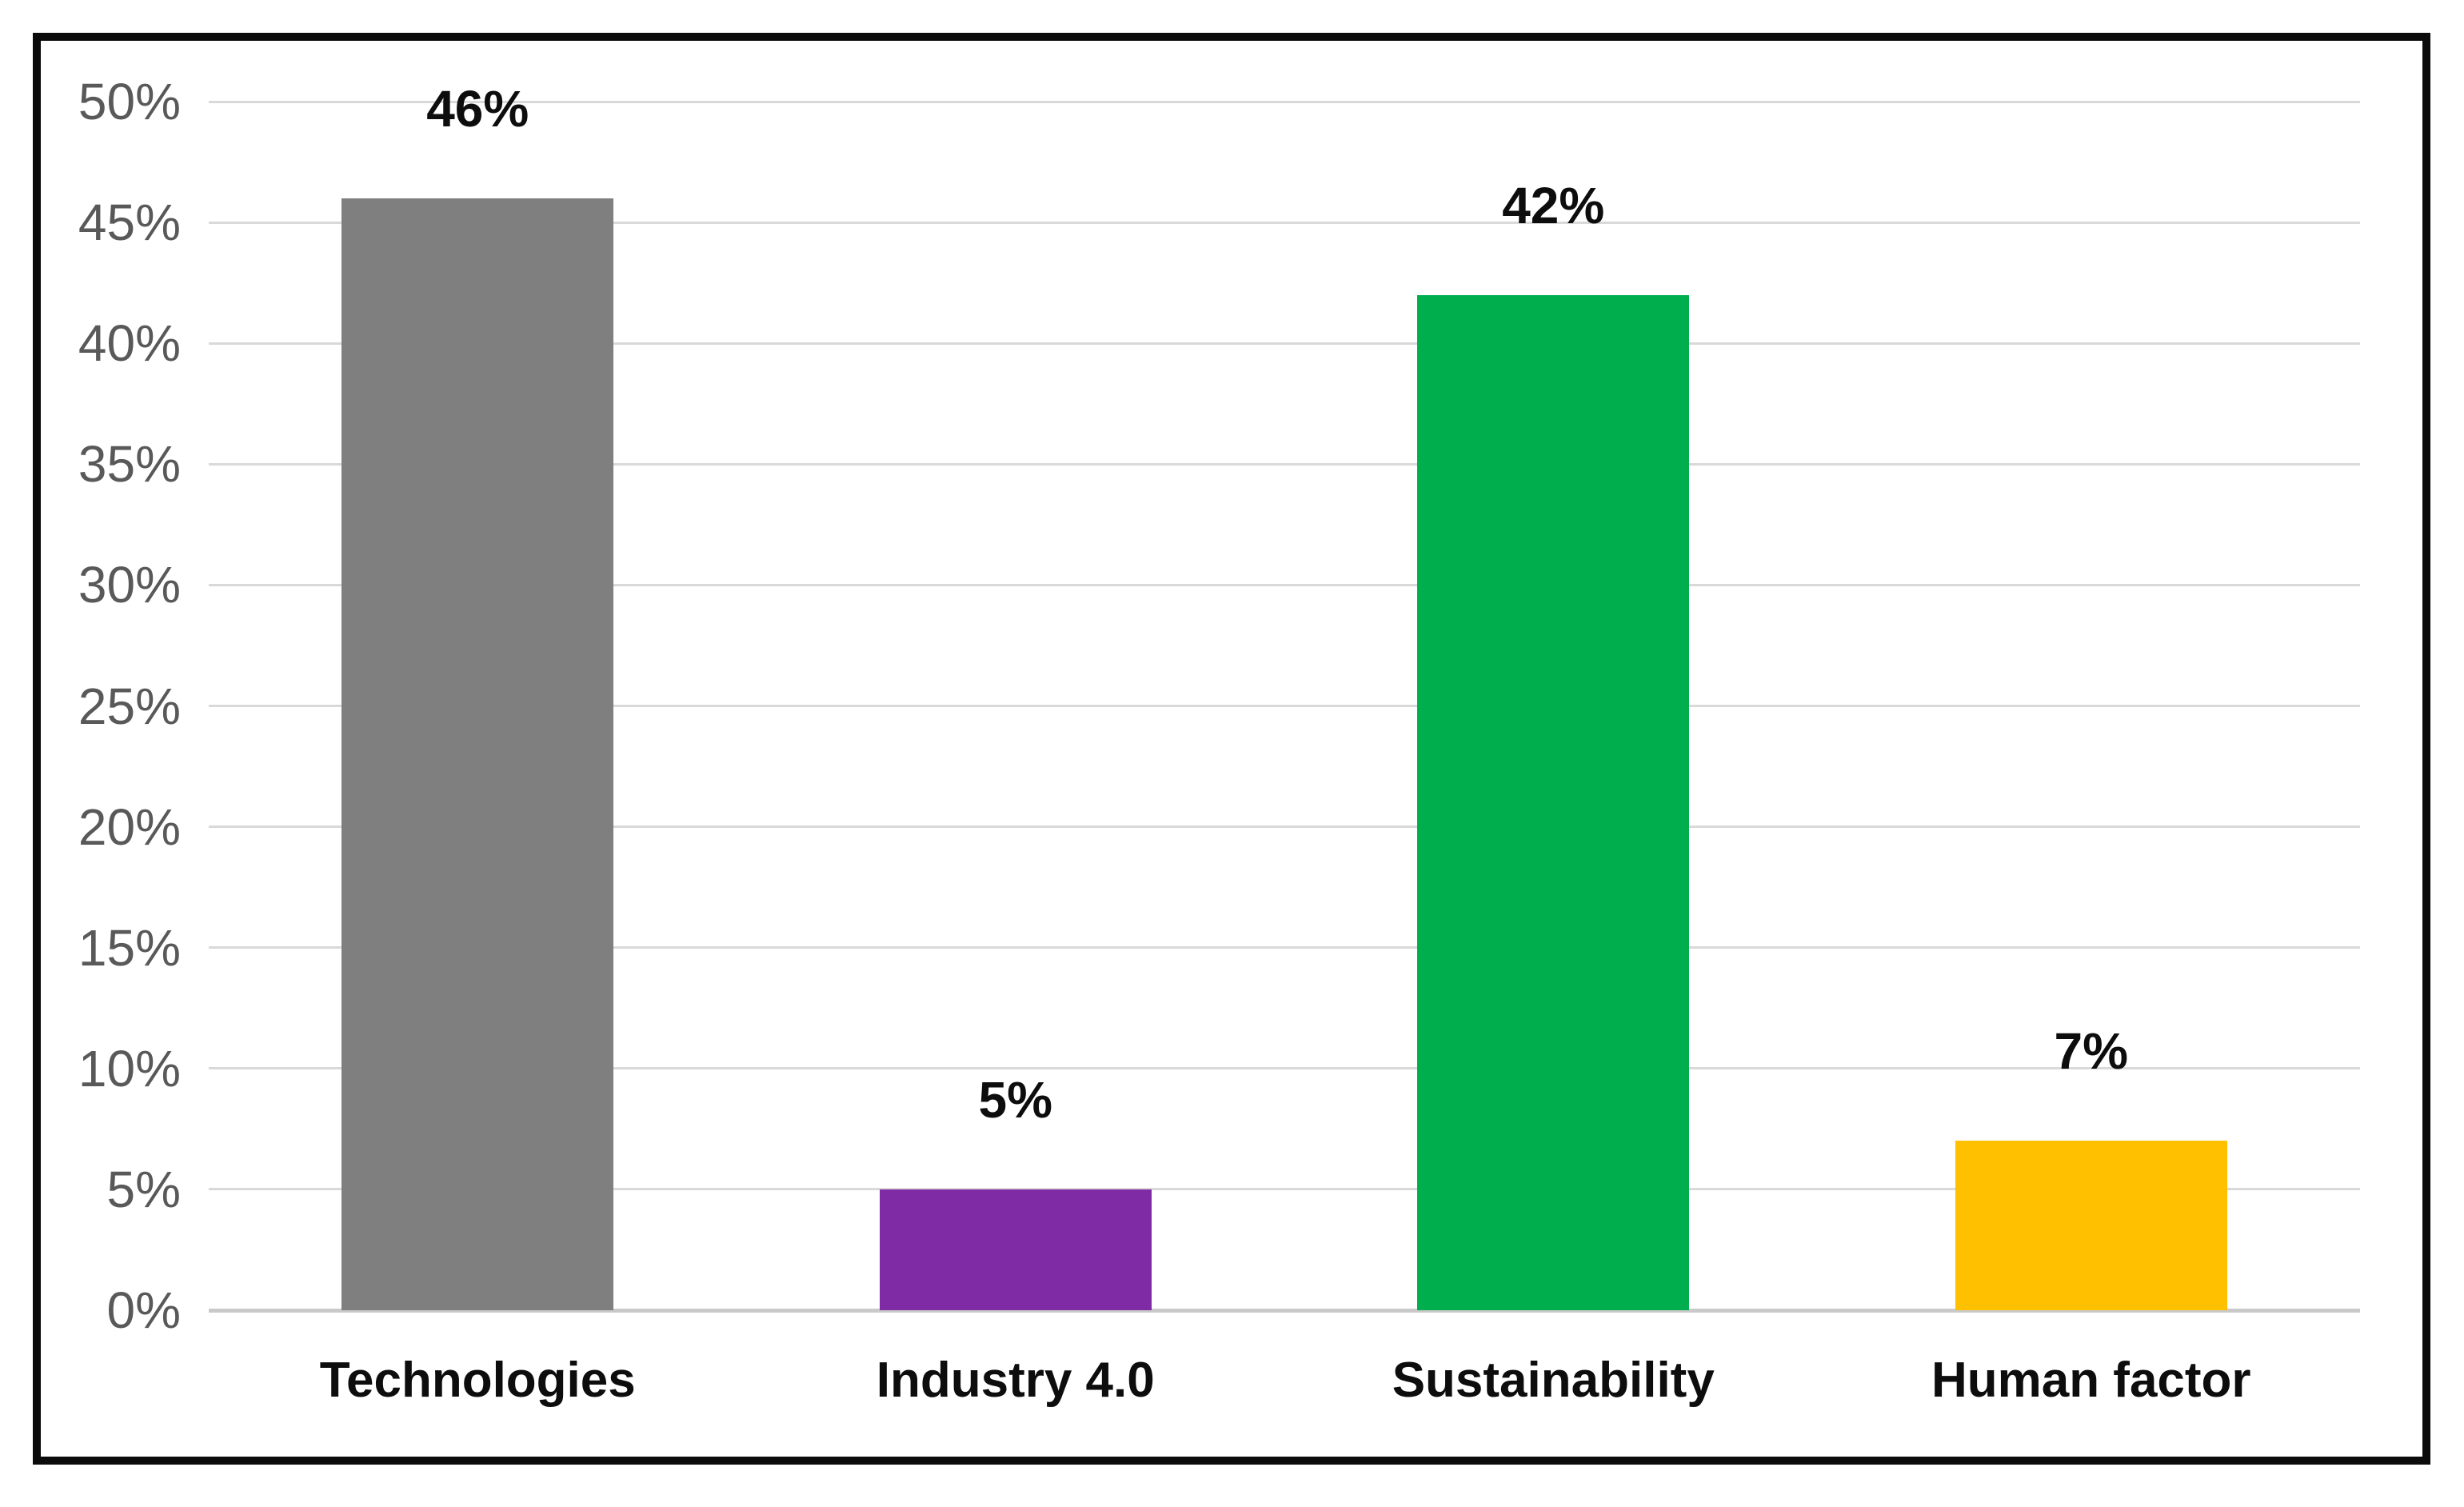  I want to click on bar-technologies, so click(477, 754).